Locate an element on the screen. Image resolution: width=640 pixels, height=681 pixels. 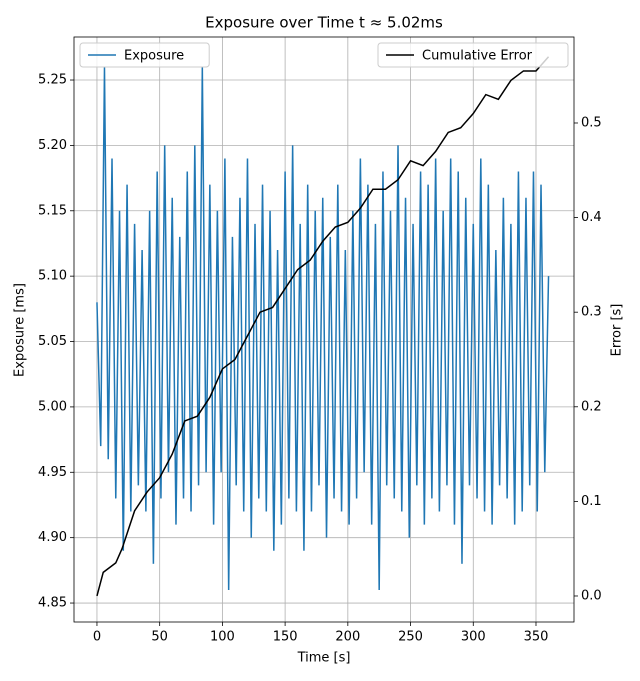
x-tick-label: 300 is located at coordinates (473, 637).